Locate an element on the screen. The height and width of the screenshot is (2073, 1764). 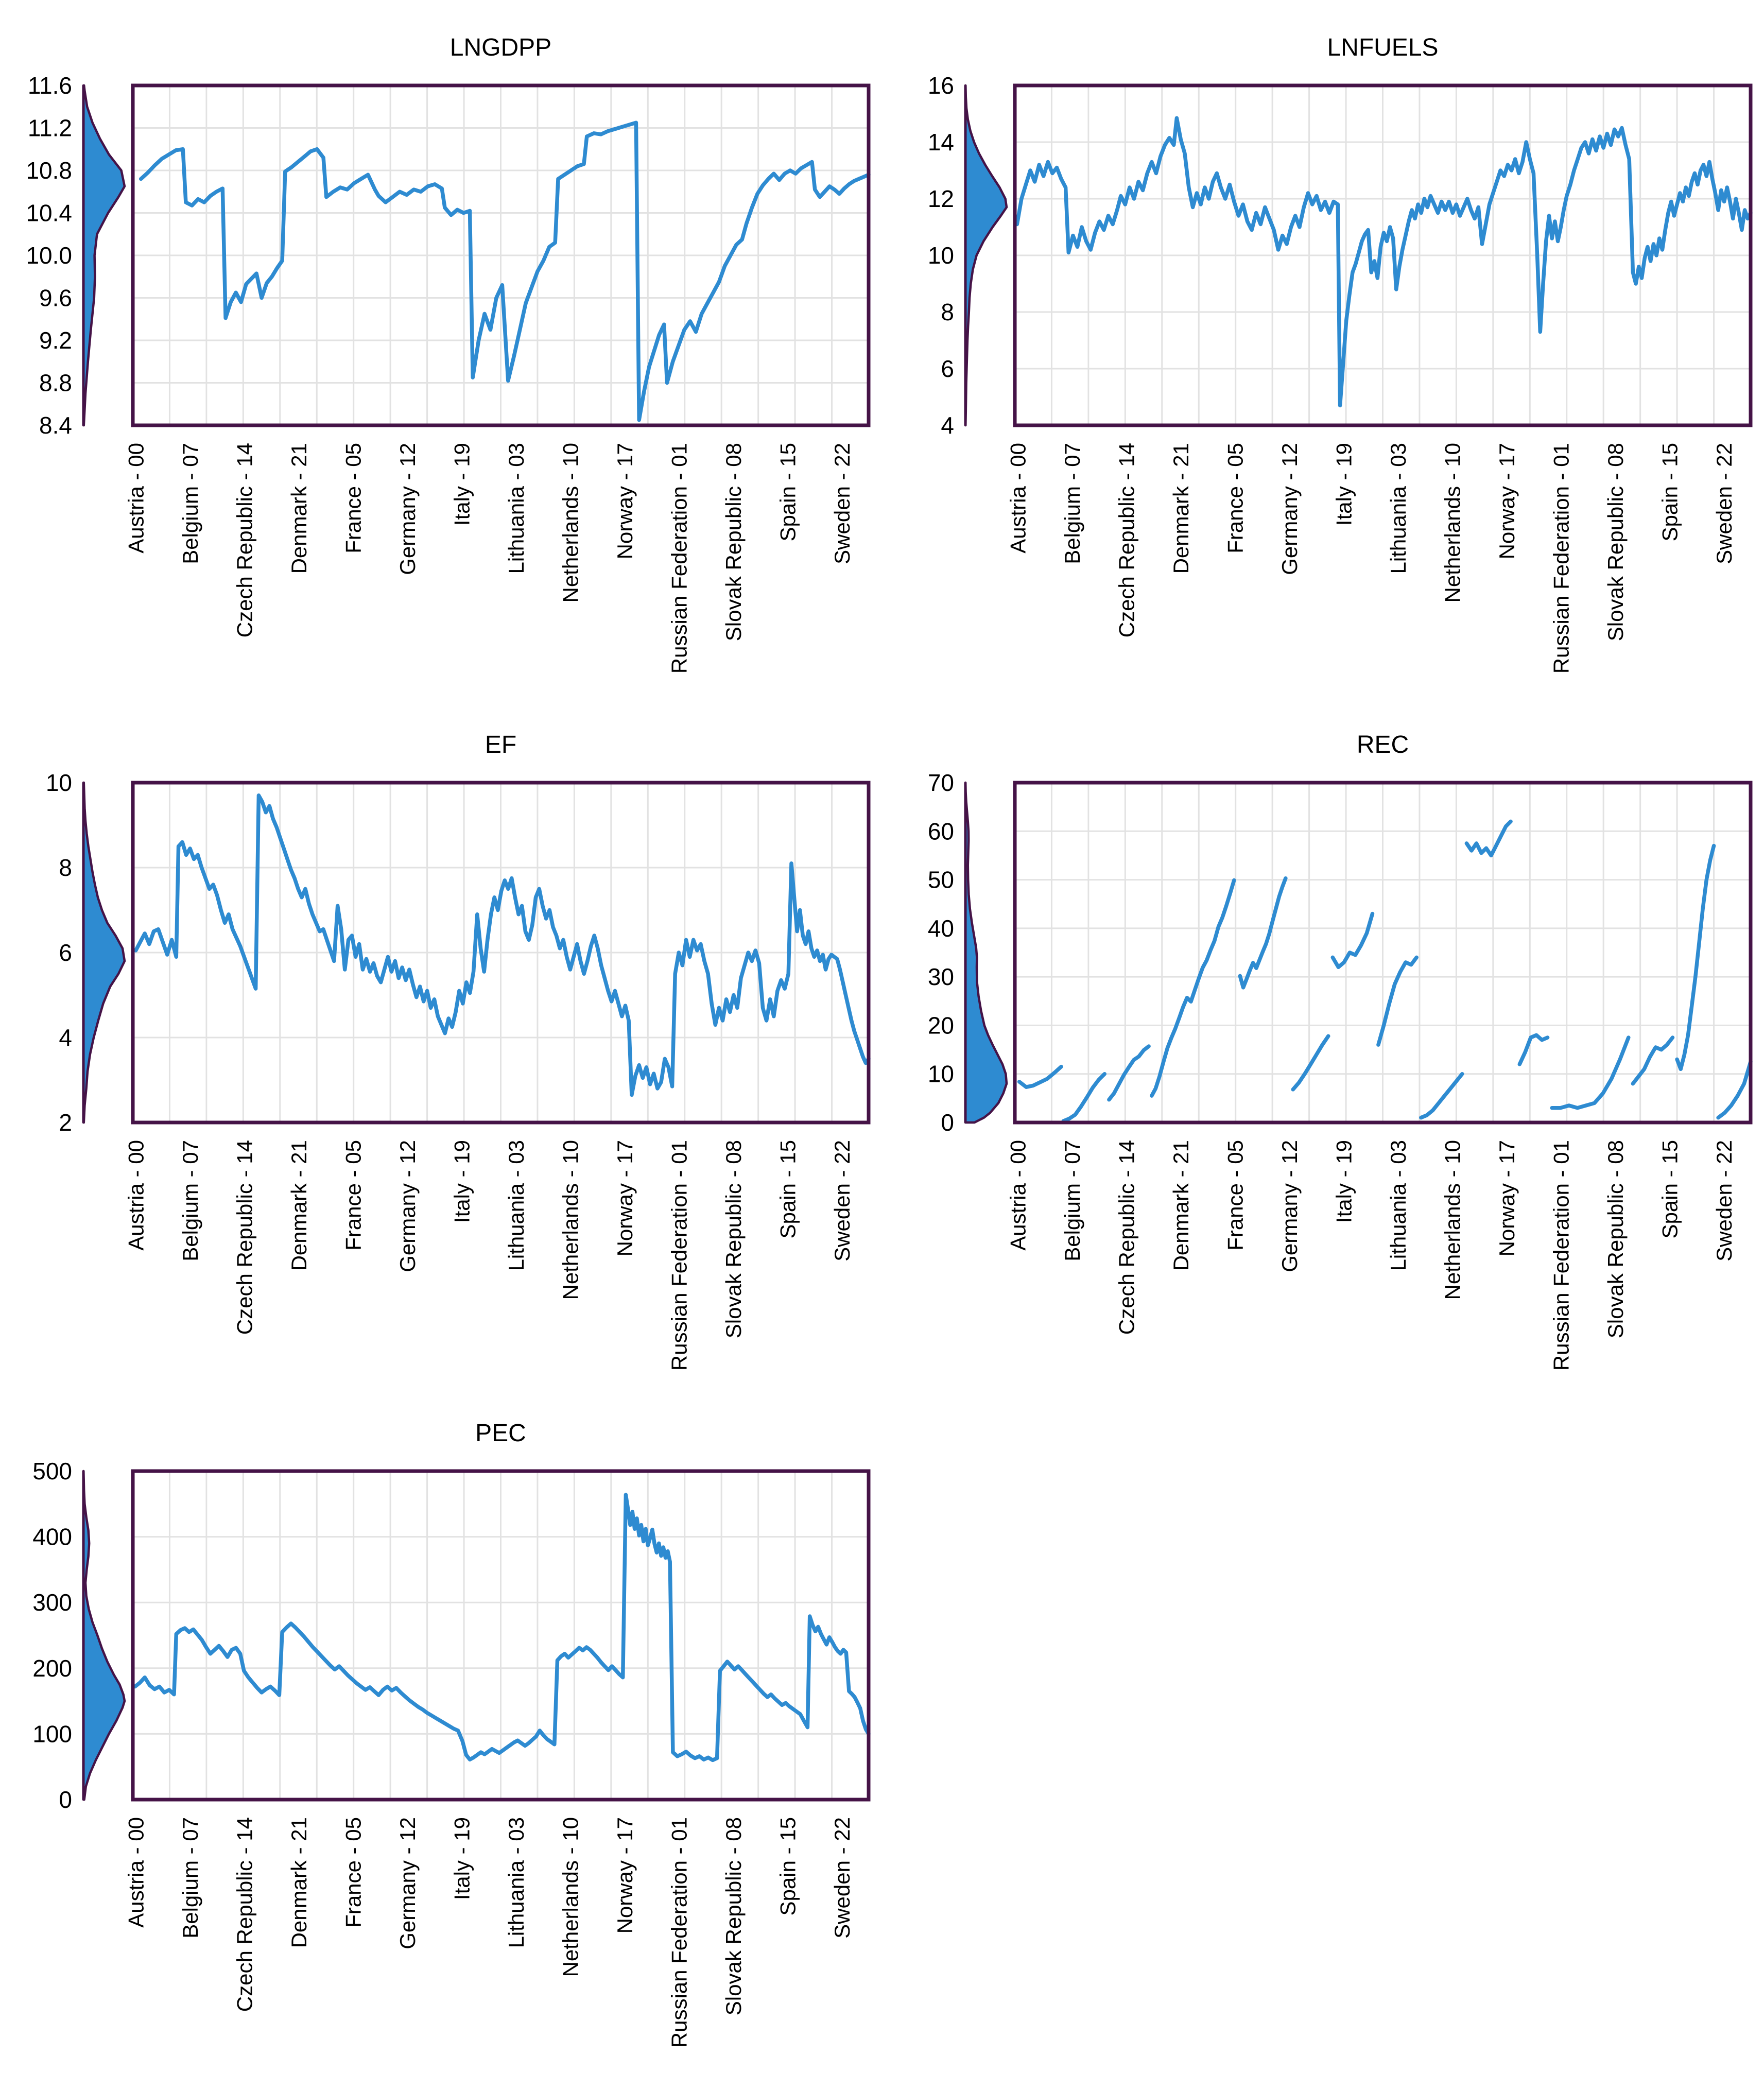
y-tick-label: 70 is located at coordinates (941, 783).